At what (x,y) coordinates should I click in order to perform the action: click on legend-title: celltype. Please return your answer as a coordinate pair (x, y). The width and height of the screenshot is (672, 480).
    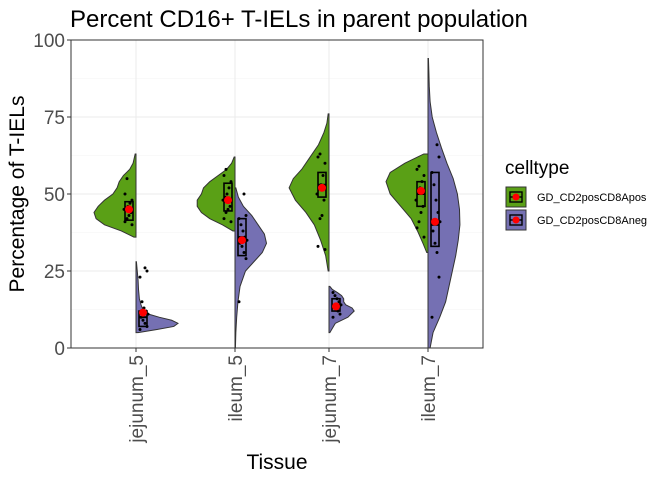
    Looking at the image, I should click on (537, 168).